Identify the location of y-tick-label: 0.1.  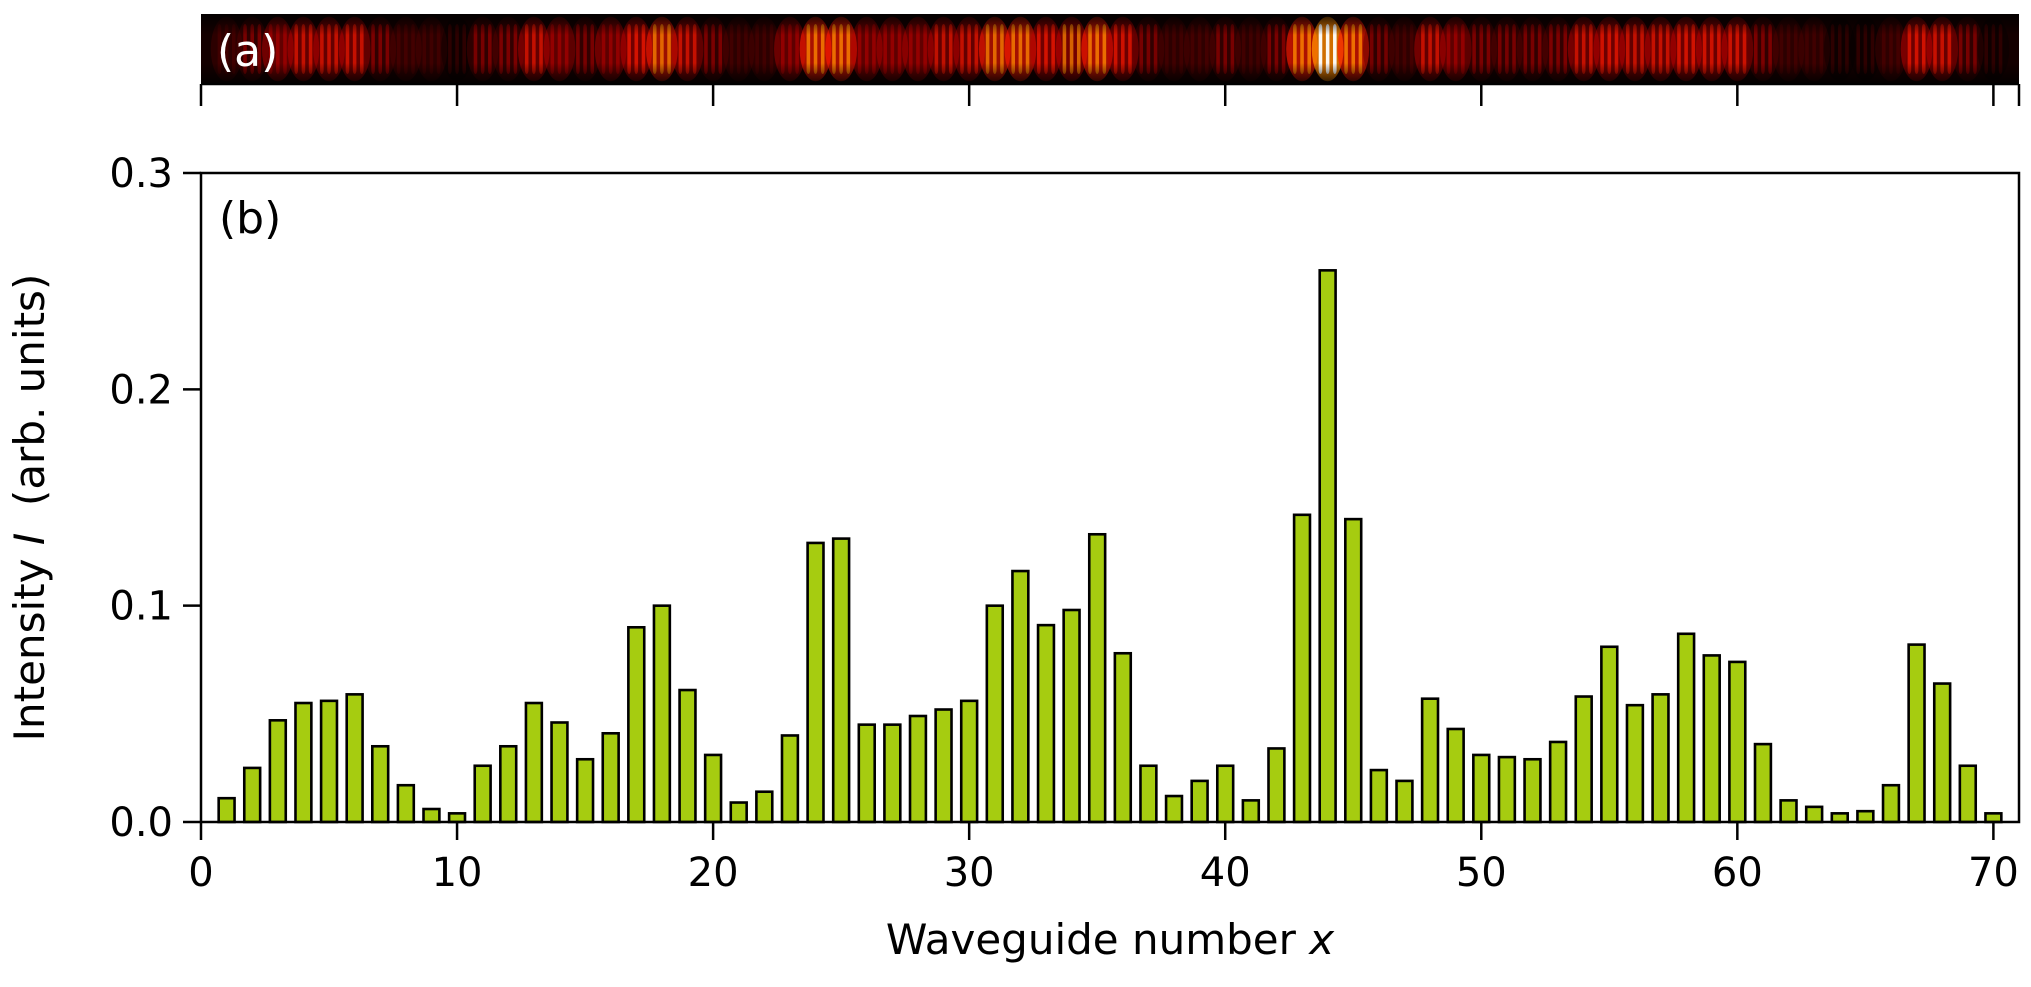
(141, 607).